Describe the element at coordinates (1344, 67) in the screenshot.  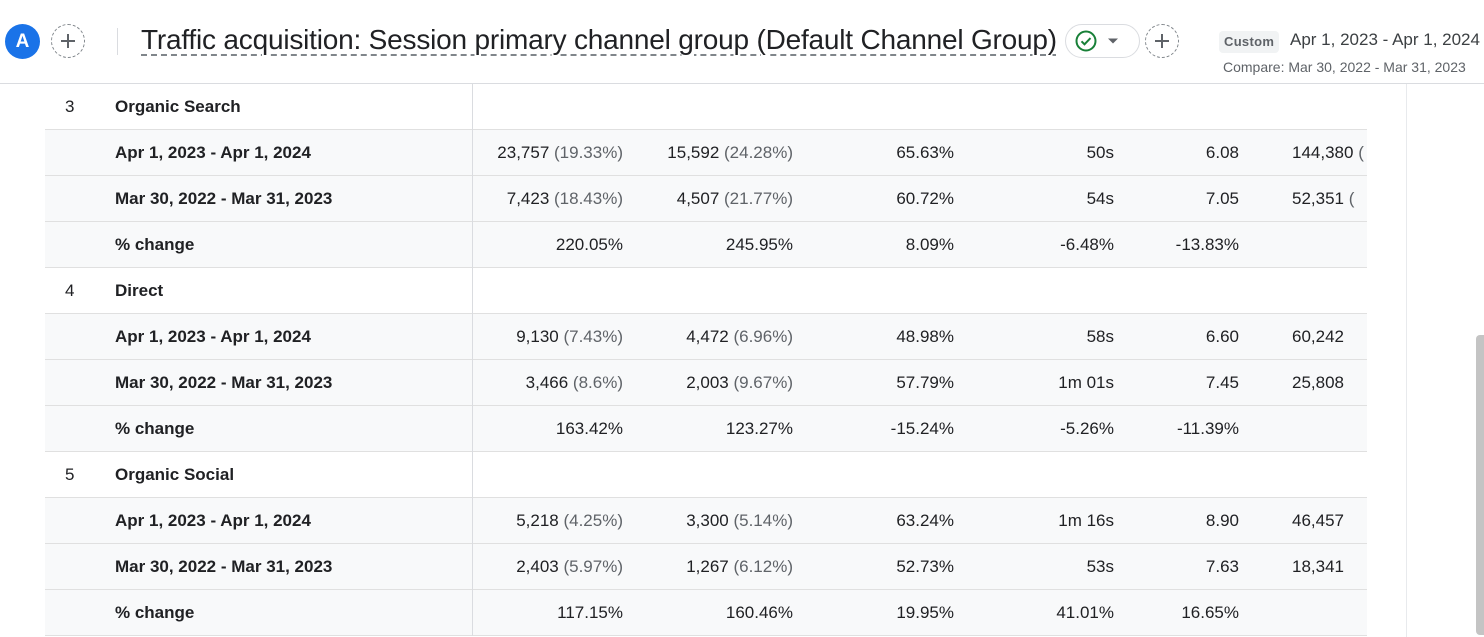
I see `compare-date-range: Compare: Mar 30, 2022 - Mar 31, 2023` at that location.